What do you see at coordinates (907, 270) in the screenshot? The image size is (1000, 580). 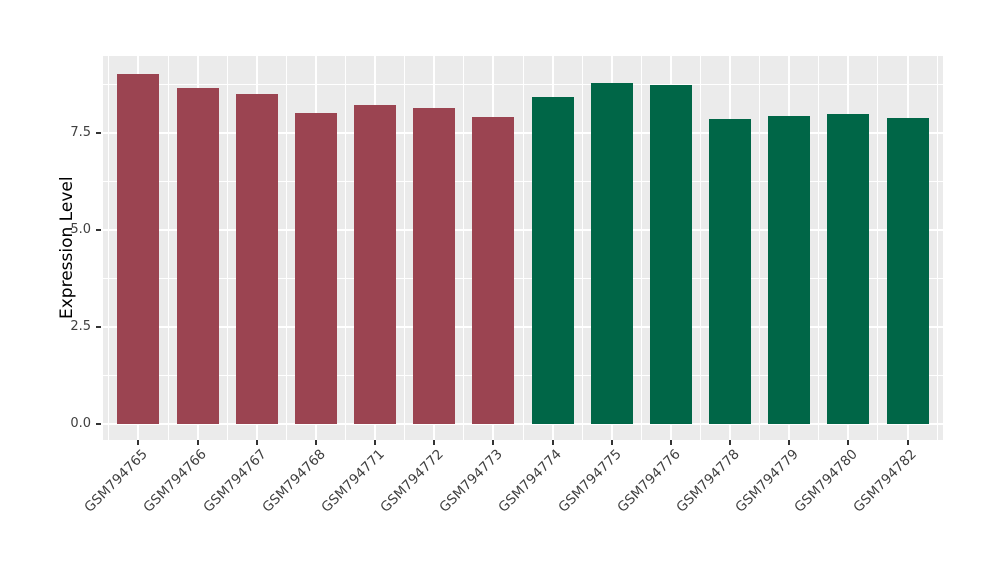 I see `bar-GSM794782` at bounding box center [907, 270].